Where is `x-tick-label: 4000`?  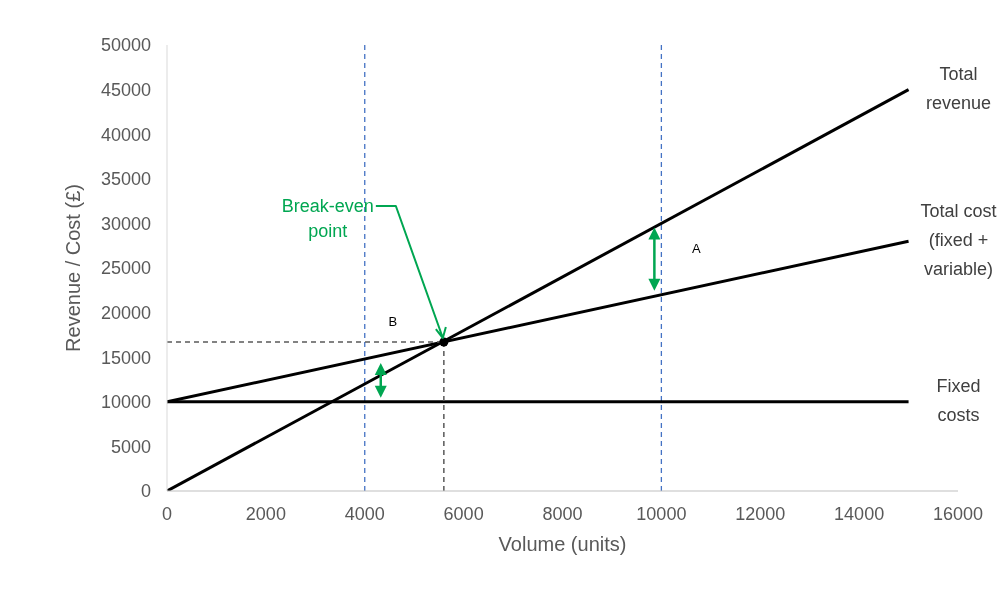
x-tick-label: 4000 is located at coordinates (364, 513).